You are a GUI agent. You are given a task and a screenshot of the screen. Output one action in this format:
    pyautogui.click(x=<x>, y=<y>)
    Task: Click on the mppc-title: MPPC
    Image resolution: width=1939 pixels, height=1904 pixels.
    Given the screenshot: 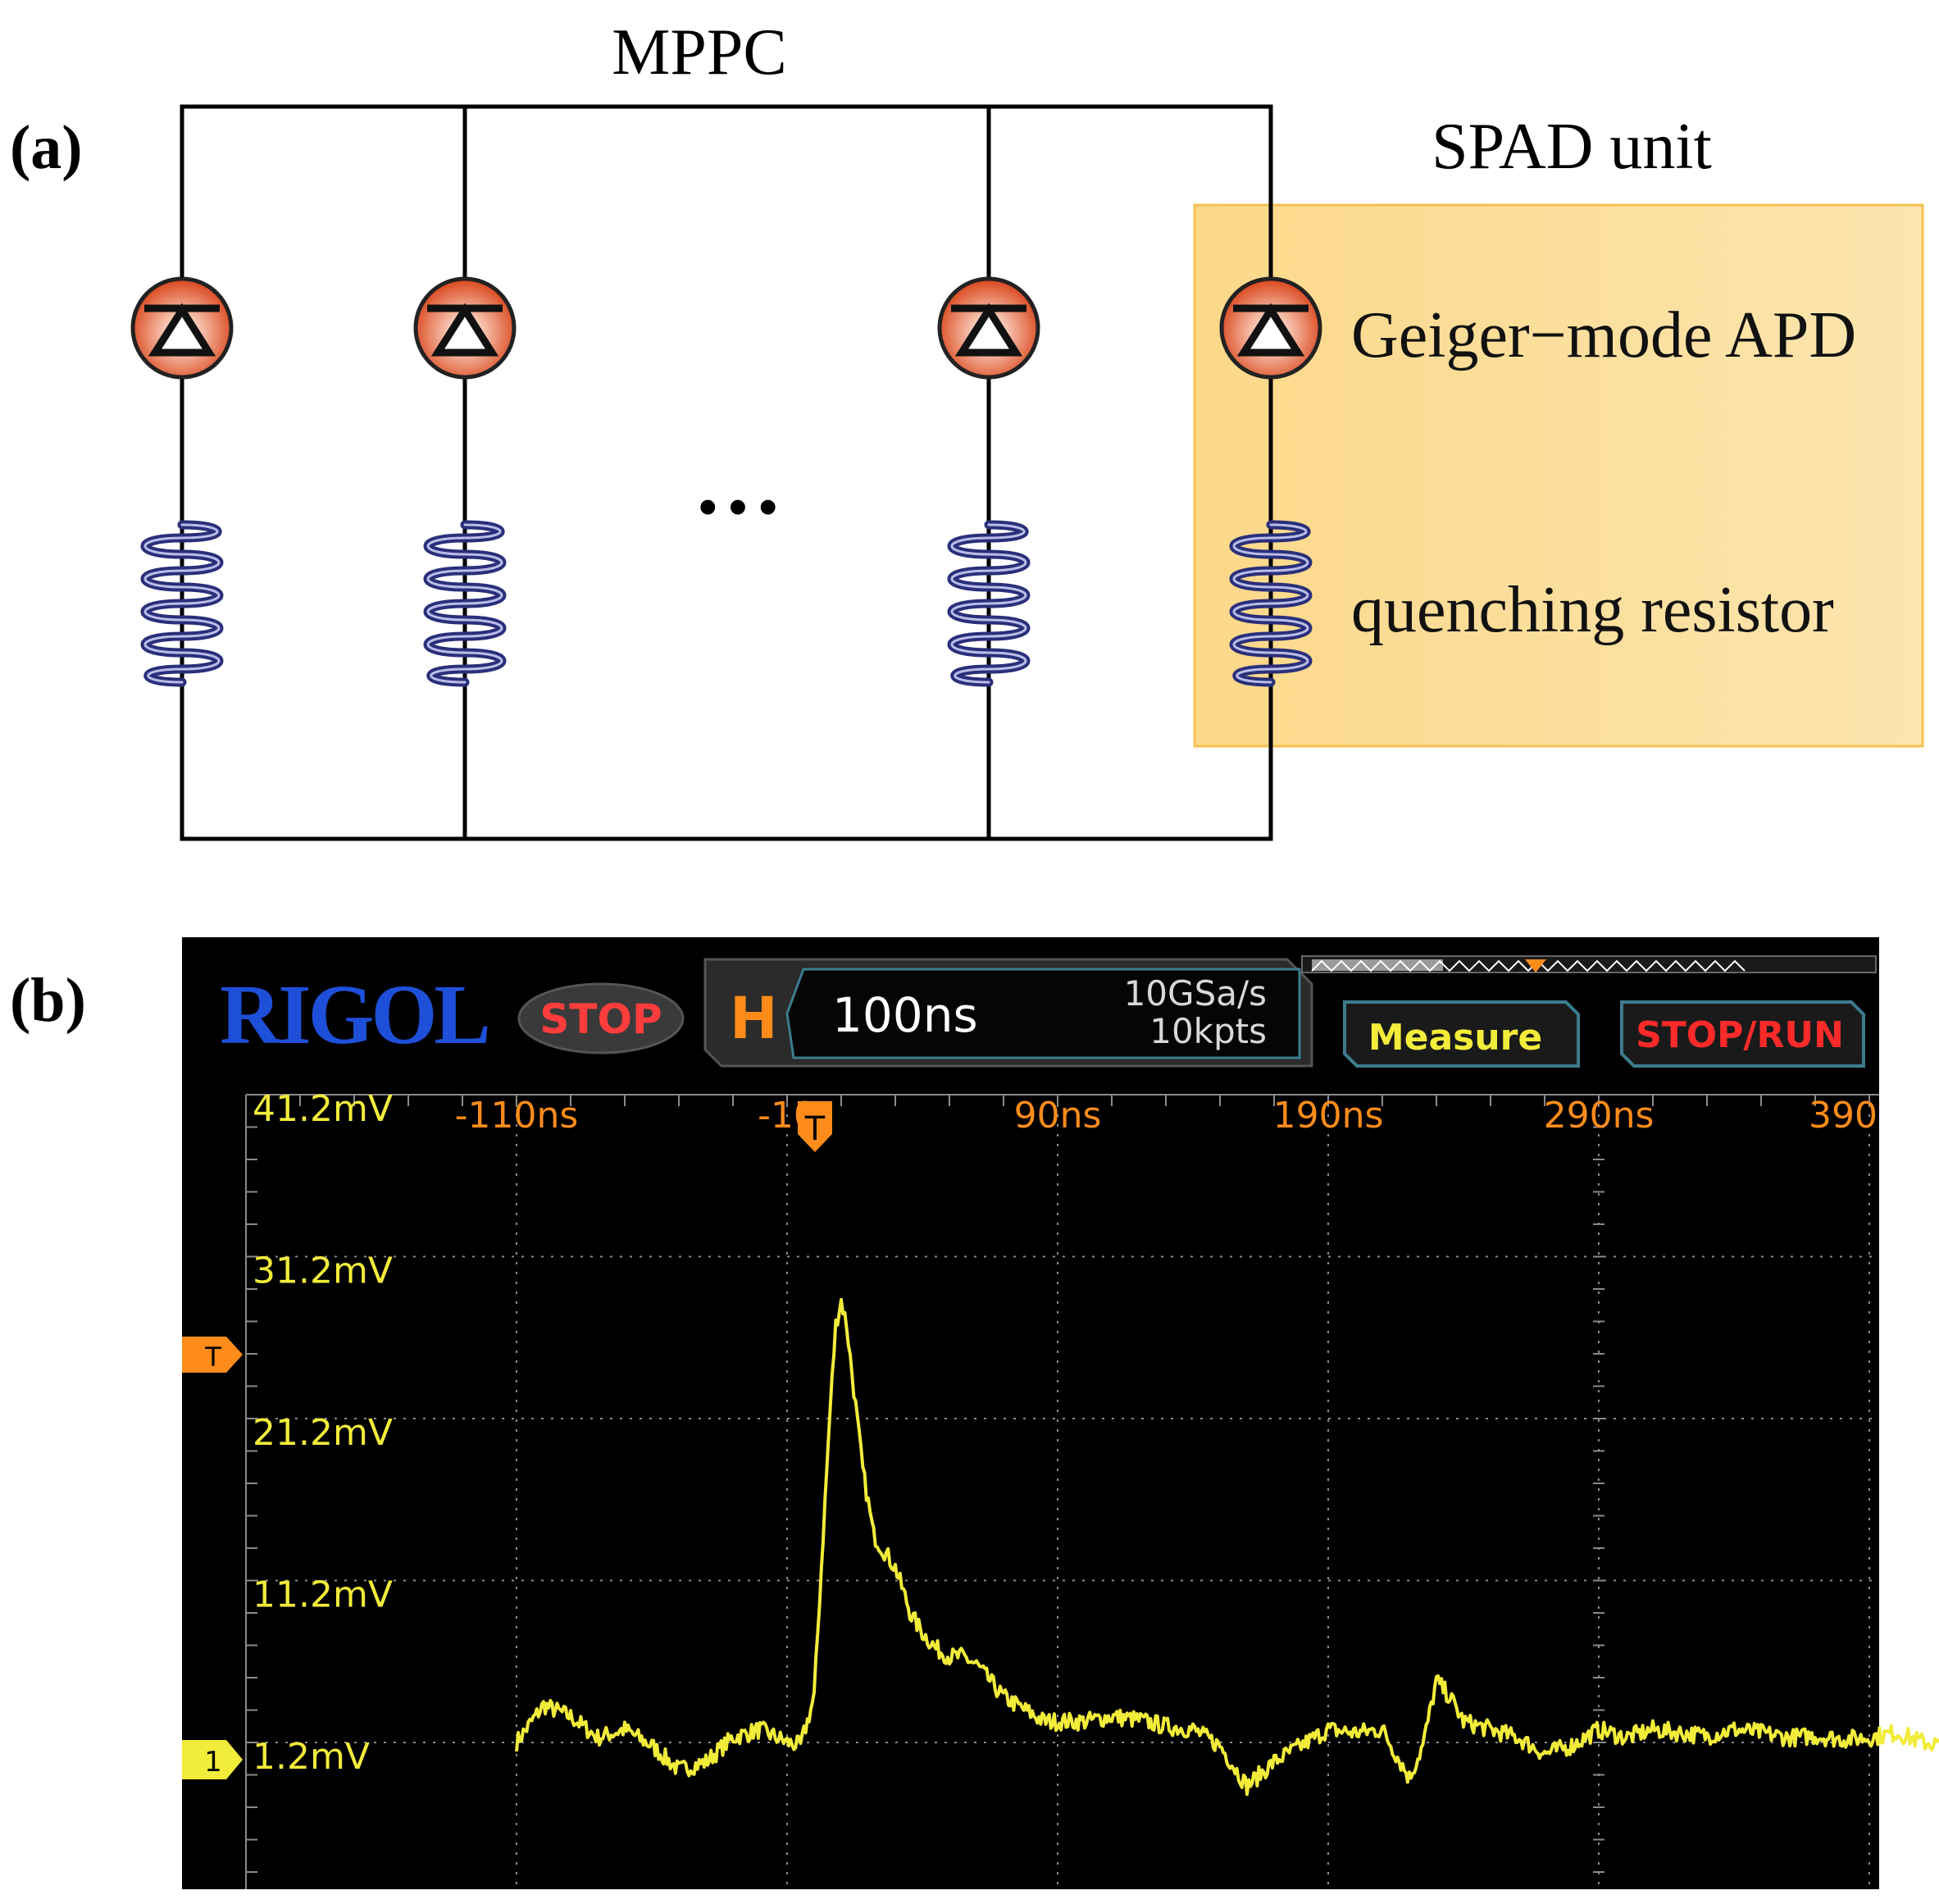 What is the action you would take?
    pyautogui.click(x=699, y=53)
    